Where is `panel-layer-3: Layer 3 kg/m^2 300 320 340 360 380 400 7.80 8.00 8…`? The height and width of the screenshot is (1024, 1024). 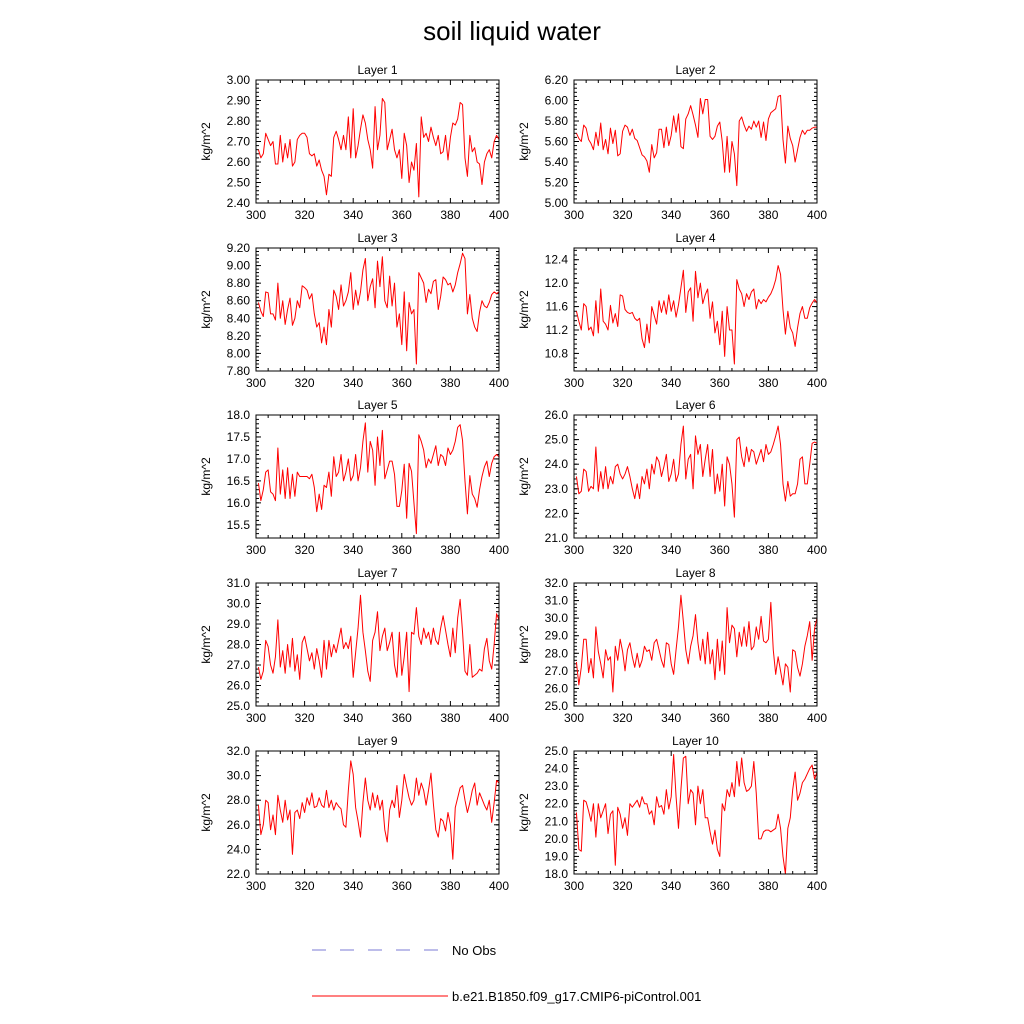 panel-layer-3: Layer 3 kg/m^2 300 320 340 360 380 400 7.80 8.00 8… is located at coordinates (354, 310).